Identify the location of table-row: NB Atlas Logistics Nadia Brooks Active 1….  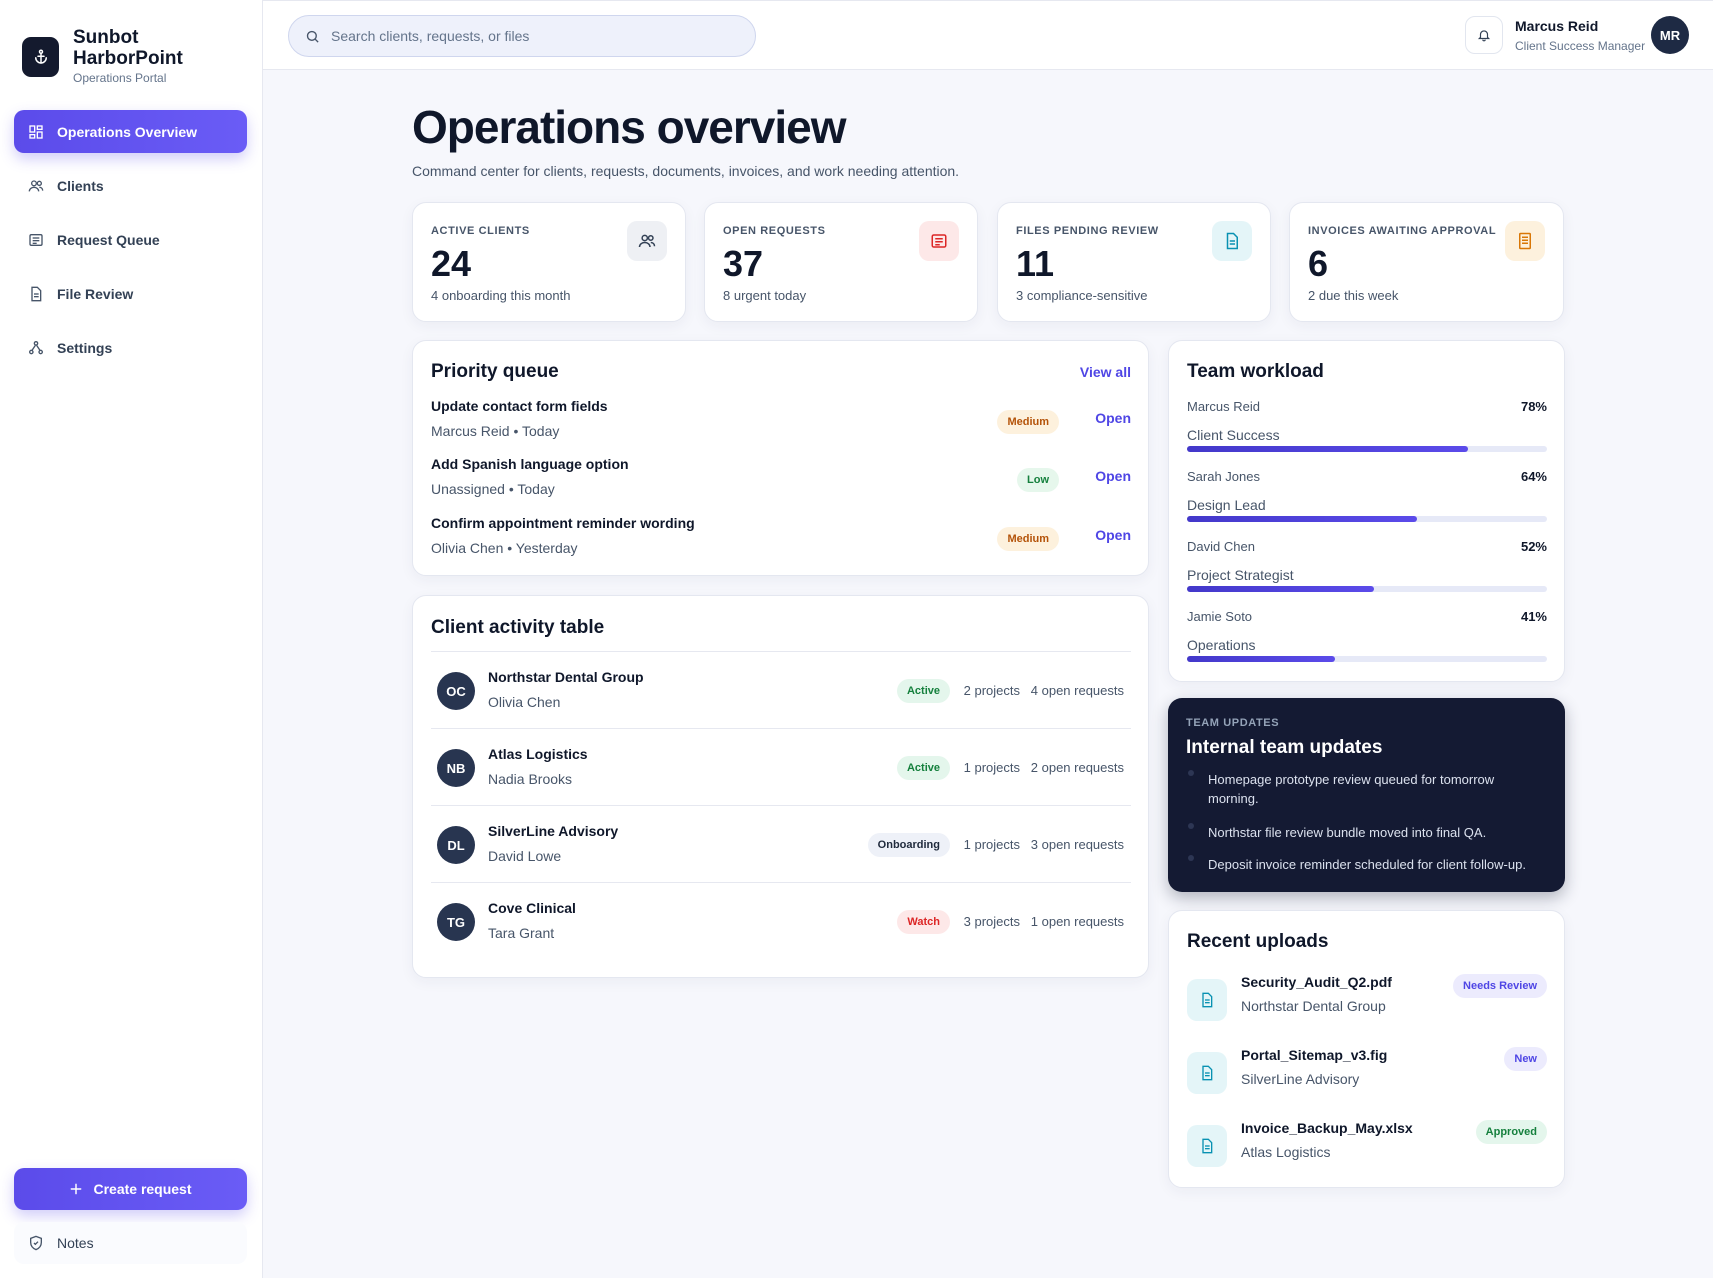
(781, 766).